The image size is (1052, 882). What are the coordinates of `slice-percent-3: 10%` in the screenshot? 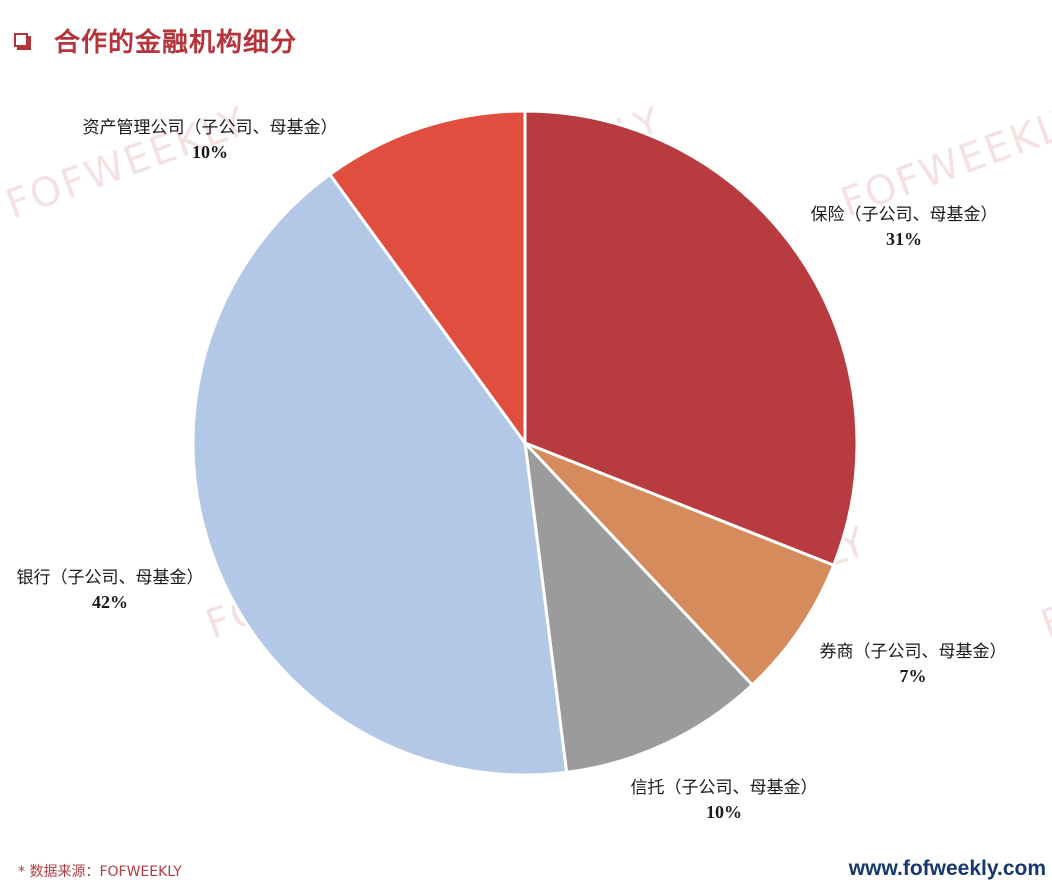 It's located at (724, 812).